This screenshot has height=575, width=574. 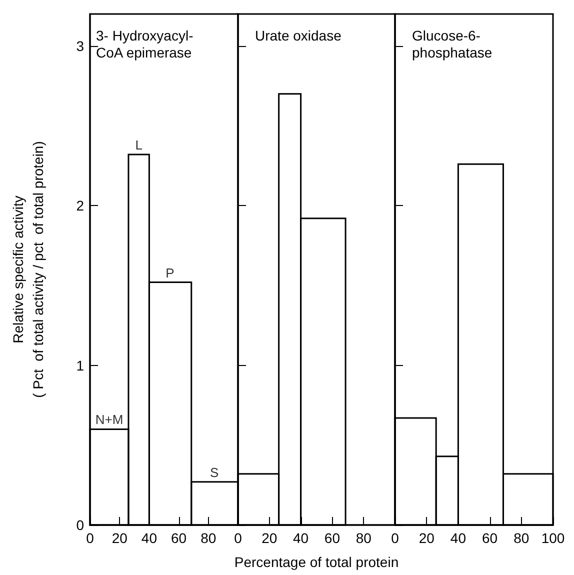 What do you see at coordinates (170, 272) in the screenshot?
I see `annotation: P` at bounding box center [170, 272].